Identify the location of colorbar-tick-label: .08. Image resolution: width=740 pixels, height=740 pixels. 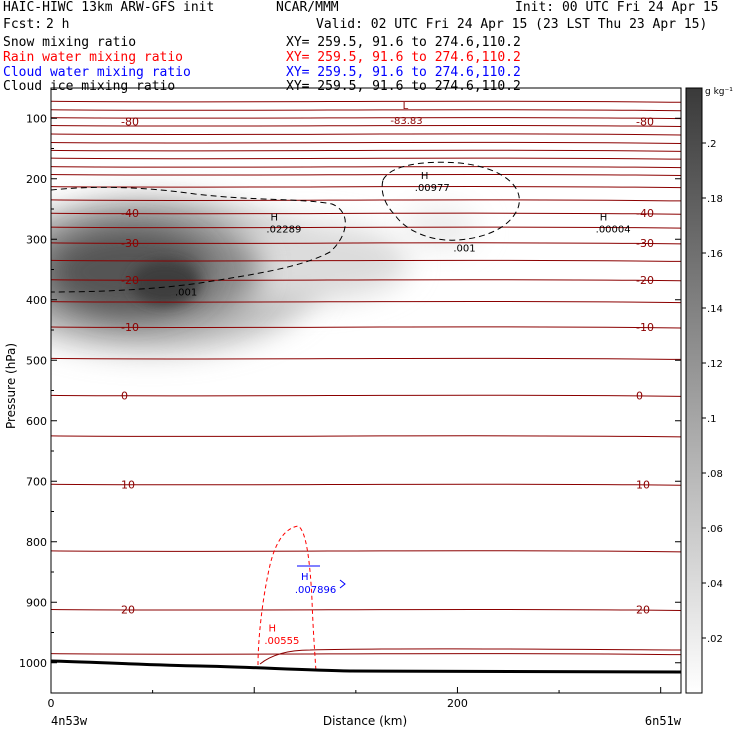
(715, 474).